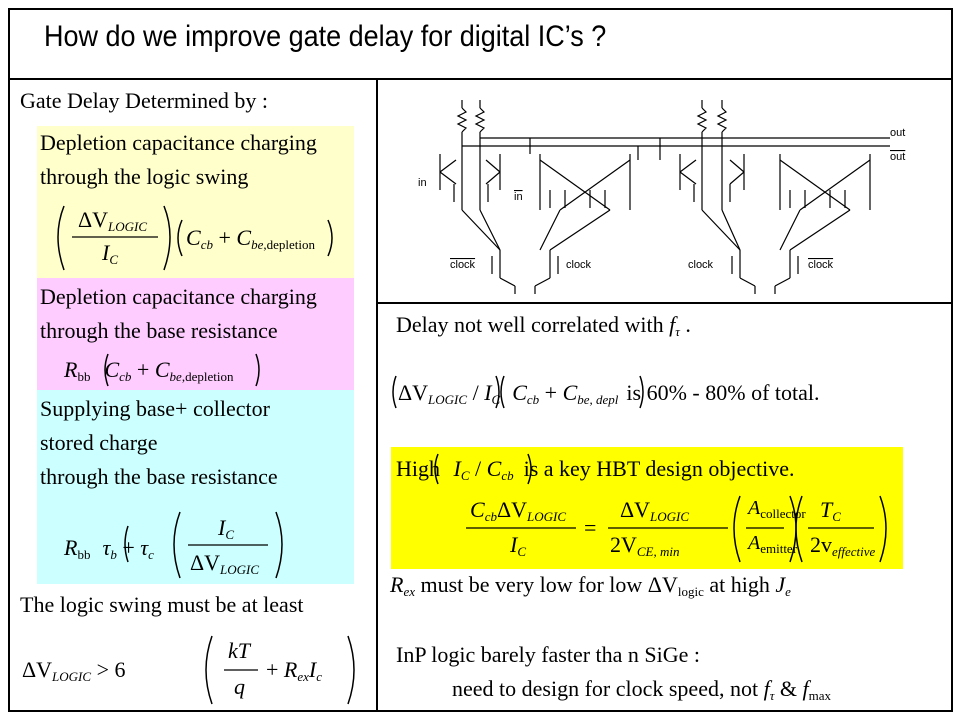 The image size is (960, 720). Describe the element at coordinates (645, 545) in the screenshot. I see `eq-rhs1-denominator: 2VCE, min` at that location.